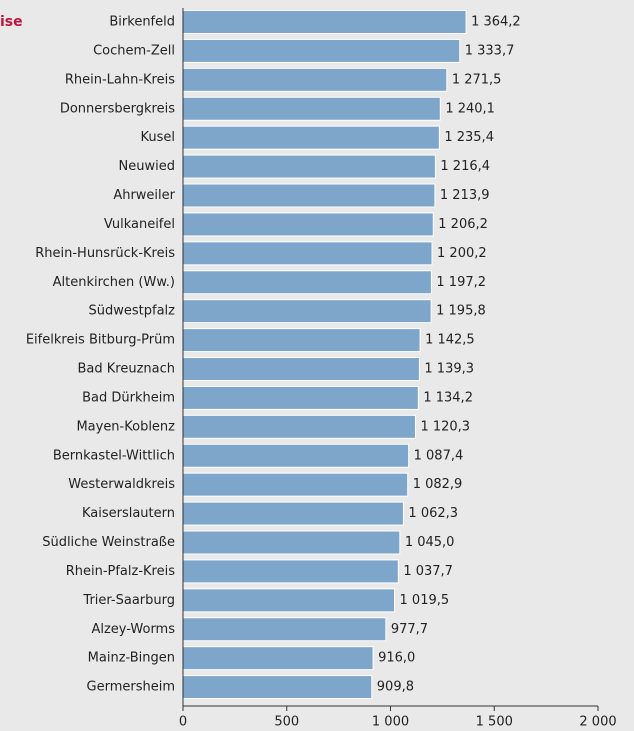 The width and height of the screenshot is (634, 731). I want to click on value-label: 1 240,1, so click(470, 108).